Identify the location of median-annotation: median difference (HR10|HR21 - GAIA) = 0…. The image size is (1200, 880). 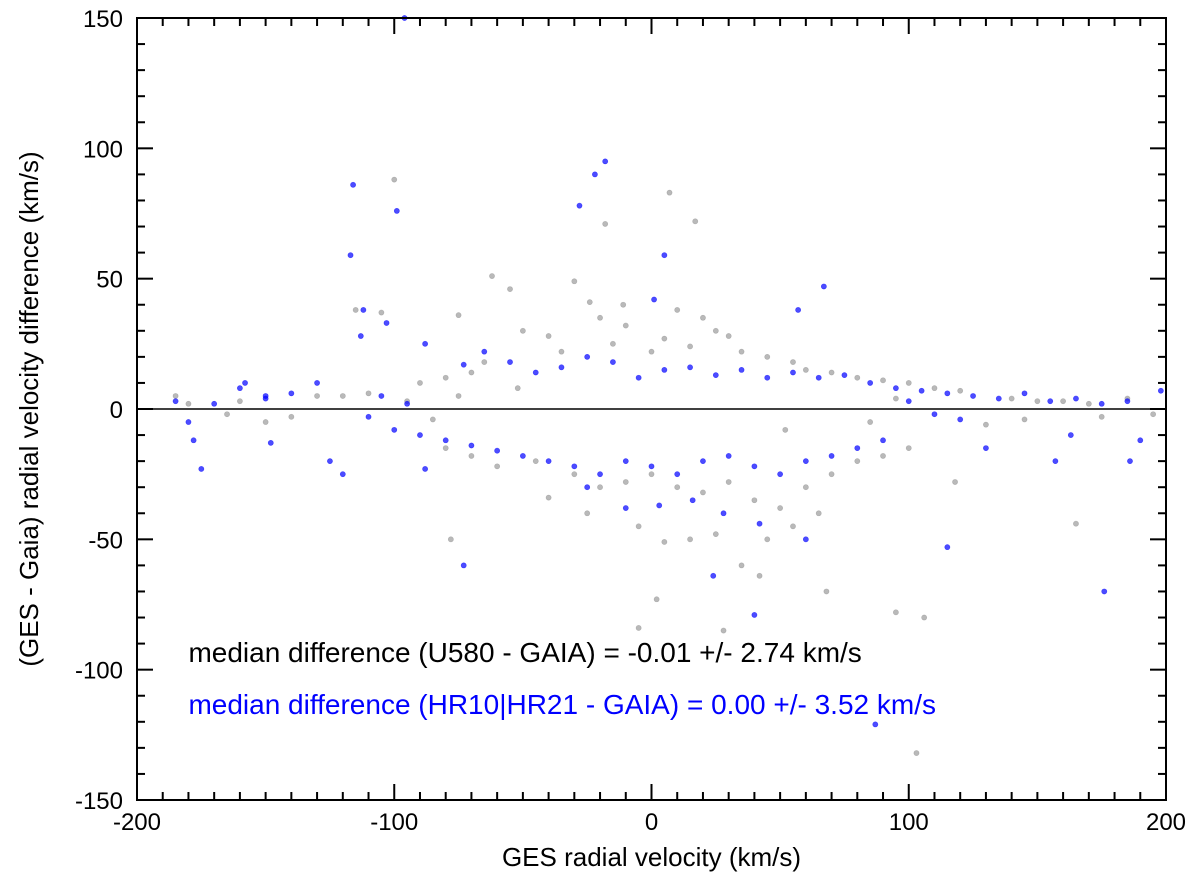
(562, 704).